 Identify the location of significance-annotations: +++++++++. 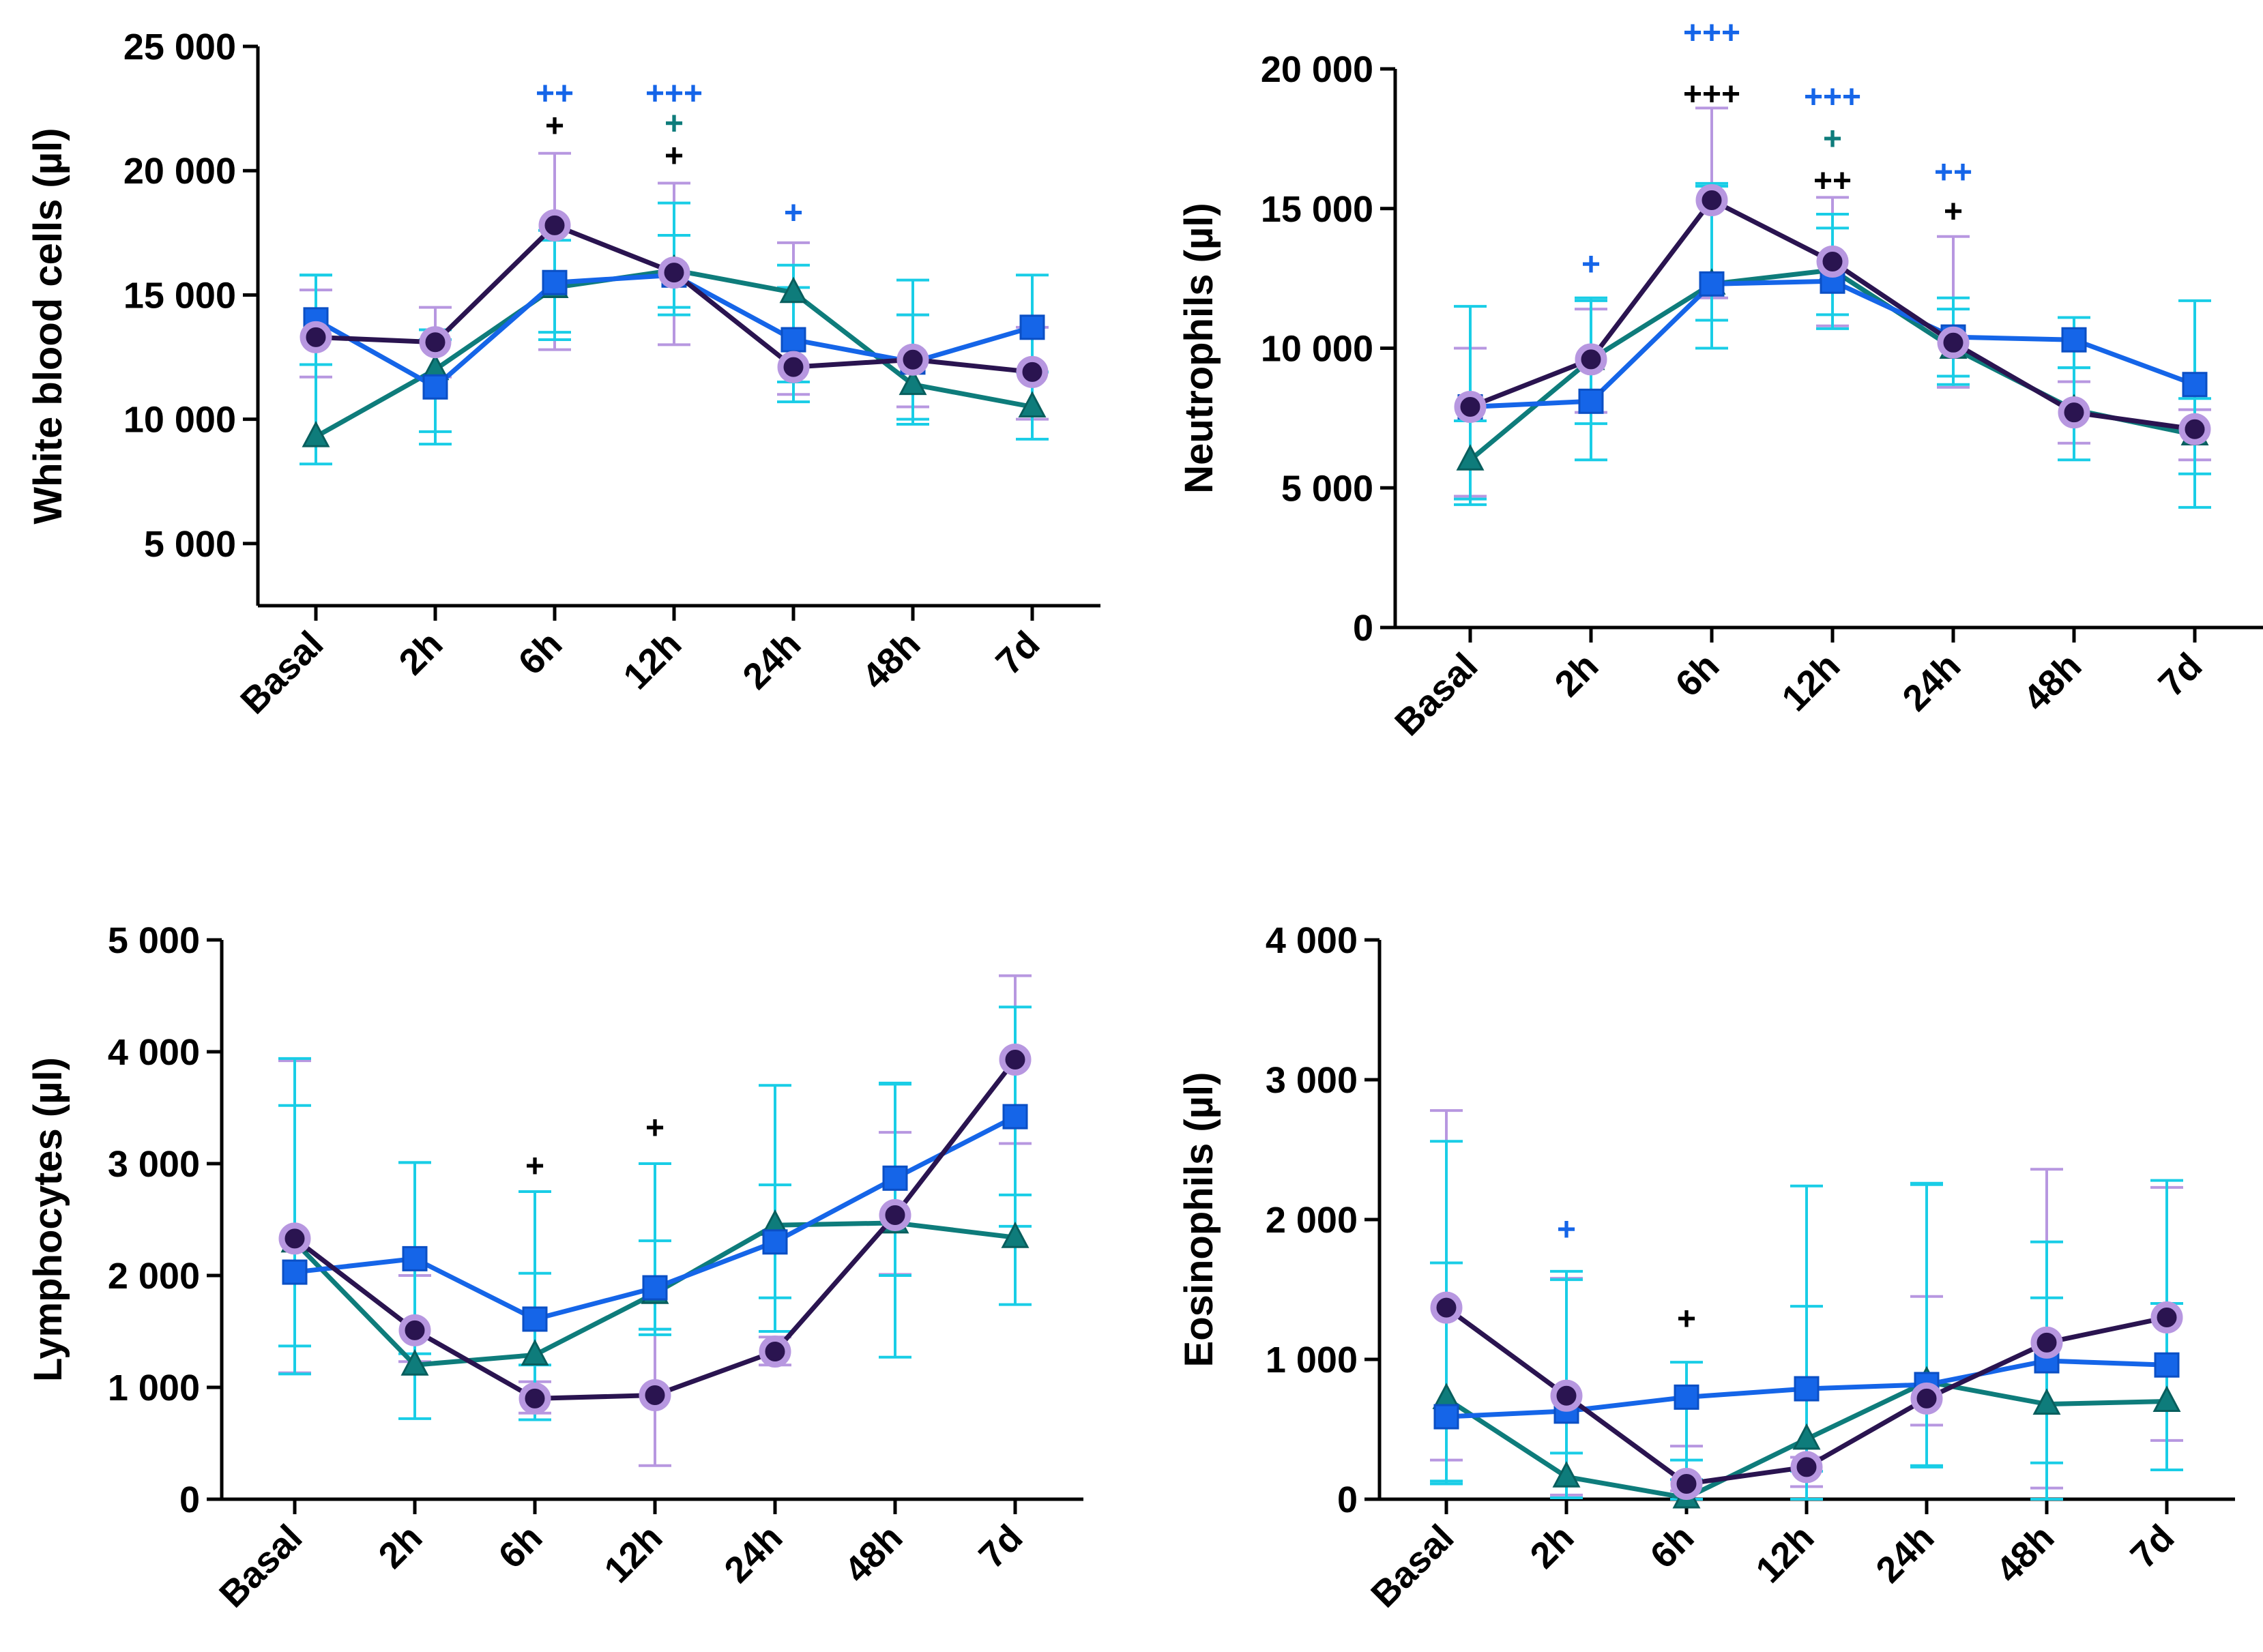
(669, 153).